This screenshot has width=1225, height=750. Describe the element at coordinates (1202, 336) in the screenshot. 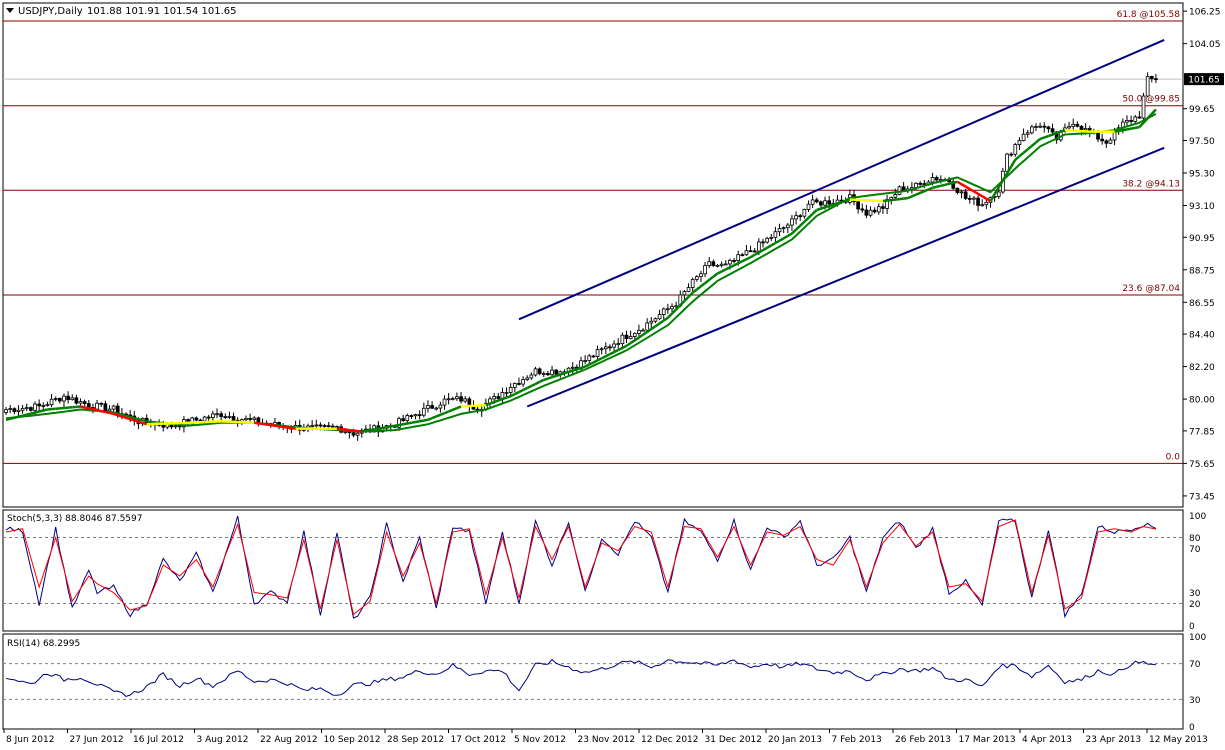

I see `price-tick-label: 84.40` at that location.